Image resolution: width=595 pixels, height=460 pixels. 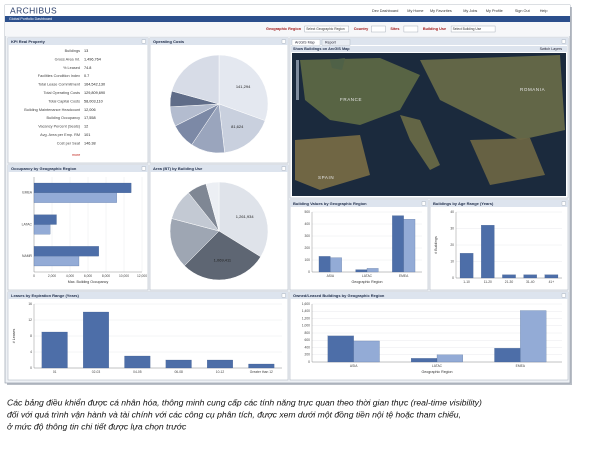 What do you see at coordinates (87, 135) in the screenshot?
I see `kpi-value: 101` at bounding box center [87, 135].